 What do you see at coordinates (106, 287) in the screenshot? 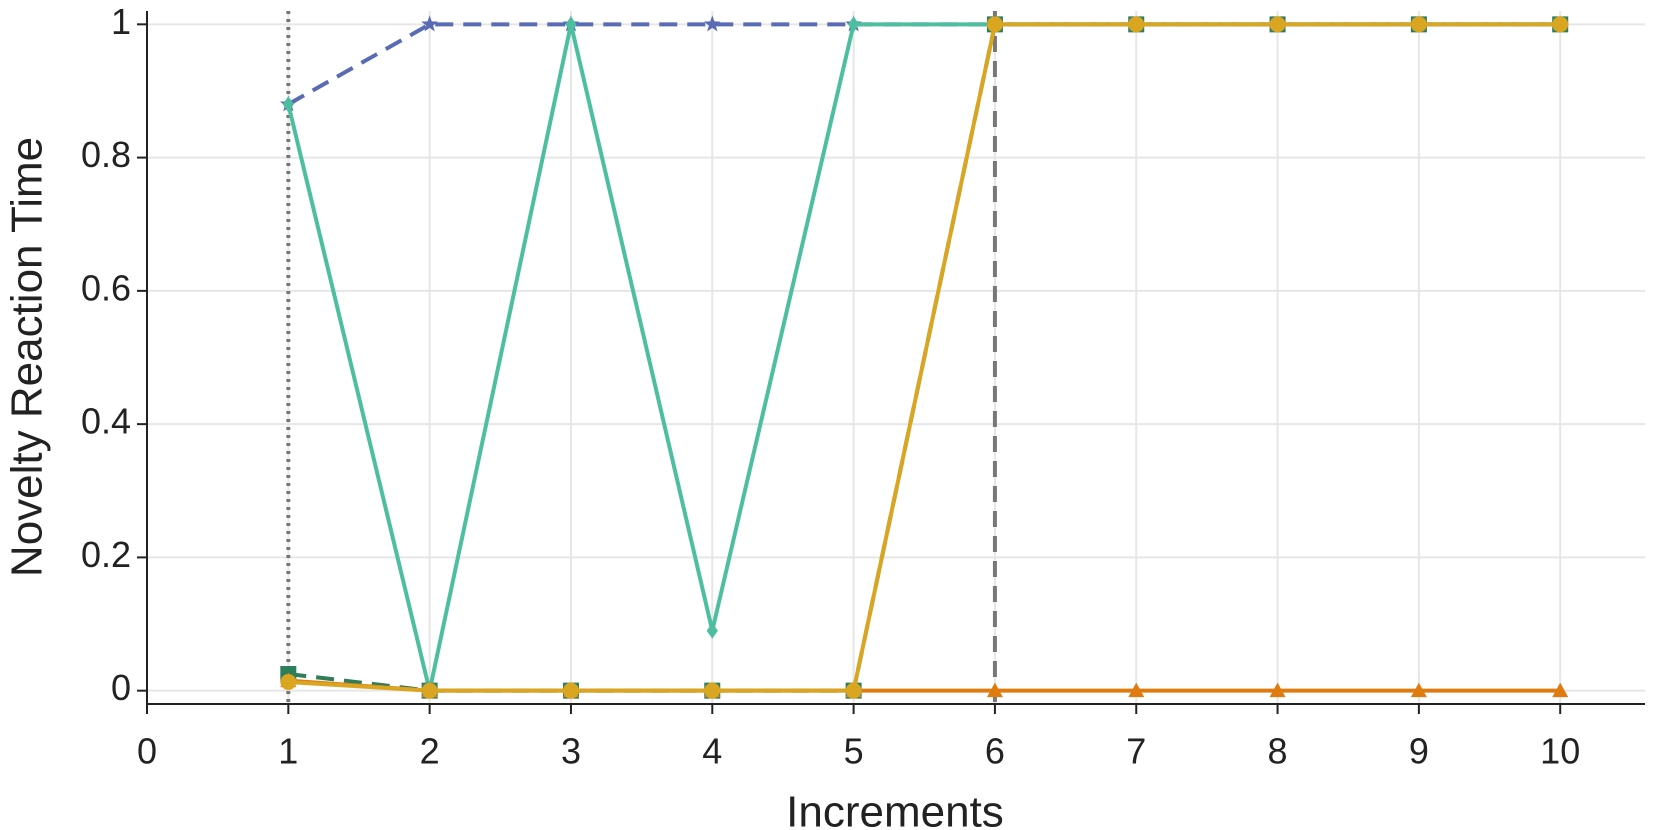
I see `y-tick-label: 0.6` at bounding box center [106, 287].